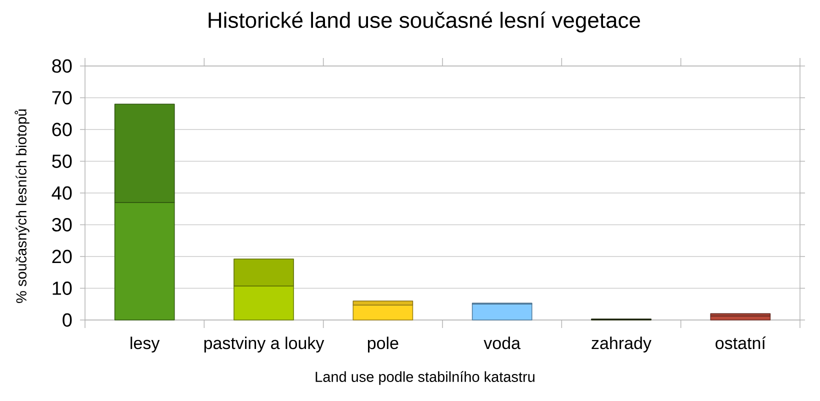 This screenshot has height=401, width=820. What do you see at coordinates (424, 22) in the screenshot?
I see `chart-title: Historické land use současné lesní vegetace` at bounding box center [424, 22].